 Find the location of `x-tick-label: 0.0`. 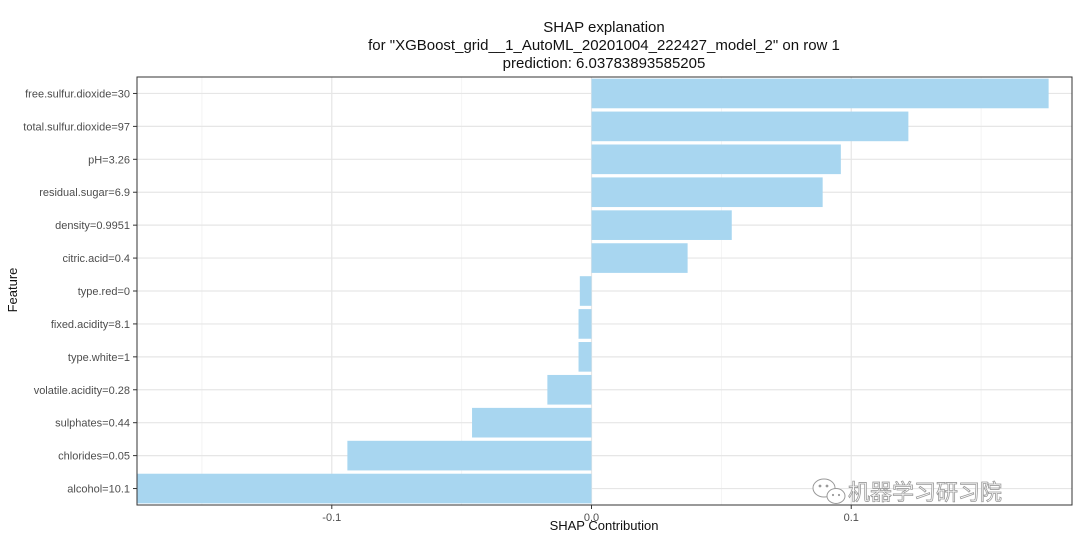

x-tick-label: 0.0 is located at coordinates (591, 518).